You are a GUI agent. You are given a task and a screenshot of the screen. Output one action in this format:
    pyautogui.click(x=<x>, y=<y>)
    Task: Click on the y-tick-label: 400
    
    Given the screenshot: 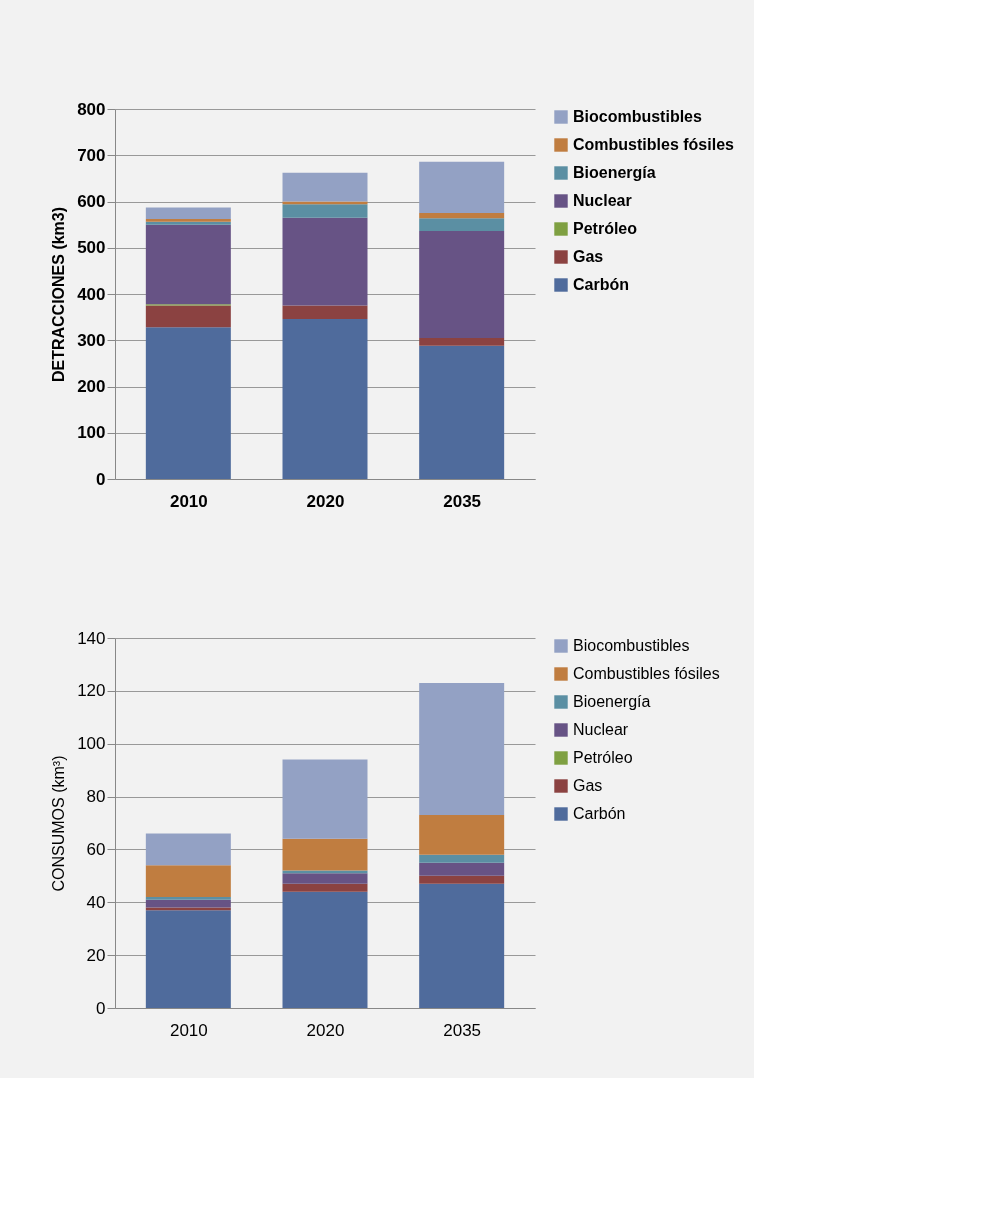 What is the action you would take?
    pyautogui.click(x=91, y=294)
    